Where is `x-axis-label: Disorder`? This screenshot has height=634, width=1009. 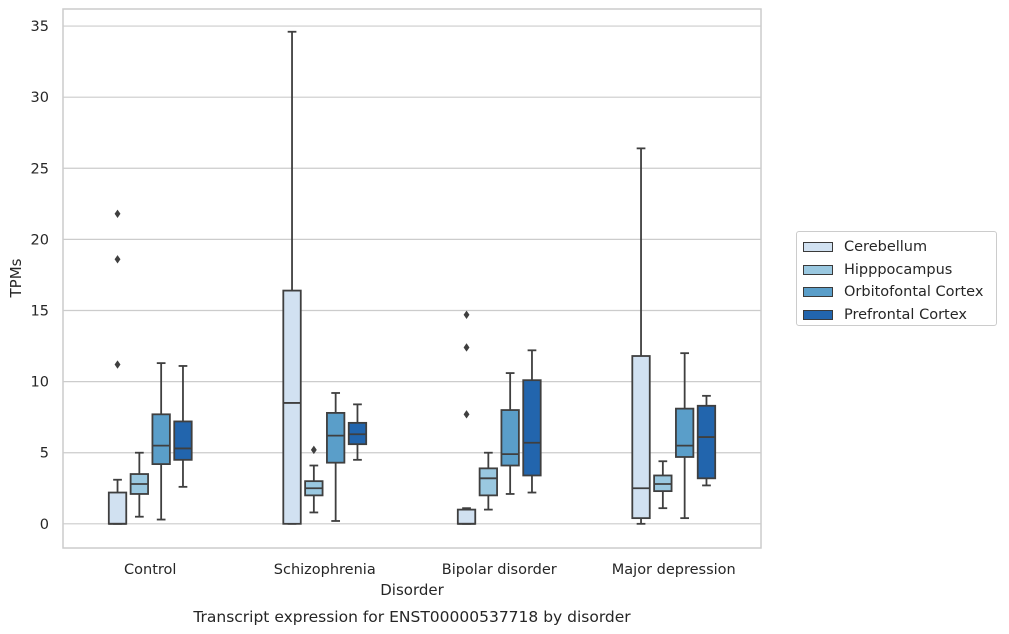 x-axis-label: Disorder is located at coordinates (412, 590).